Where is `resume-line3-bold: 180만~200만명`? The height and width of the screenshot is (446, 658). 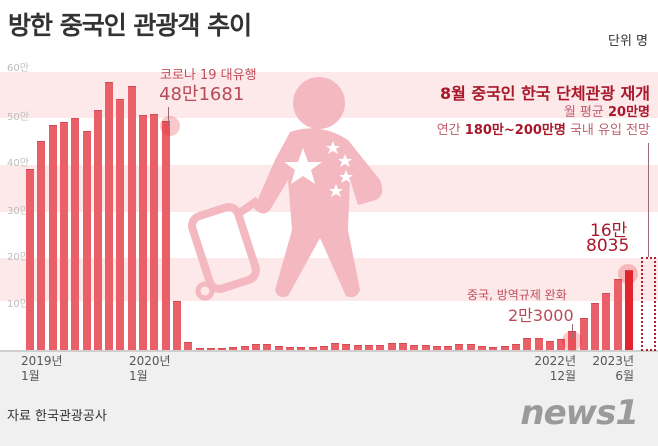
resume-line3-bold: 180만~200만명 is located at coordinates (515, 130).